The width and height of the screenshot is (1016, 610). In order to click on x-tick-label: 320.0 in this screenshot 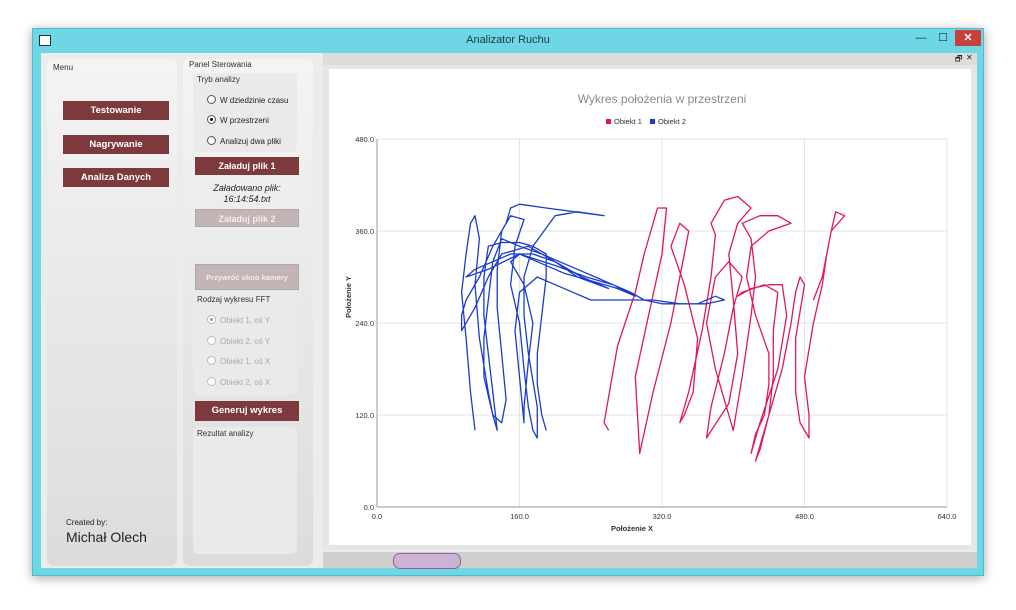, I will do `click(662, 516)`.